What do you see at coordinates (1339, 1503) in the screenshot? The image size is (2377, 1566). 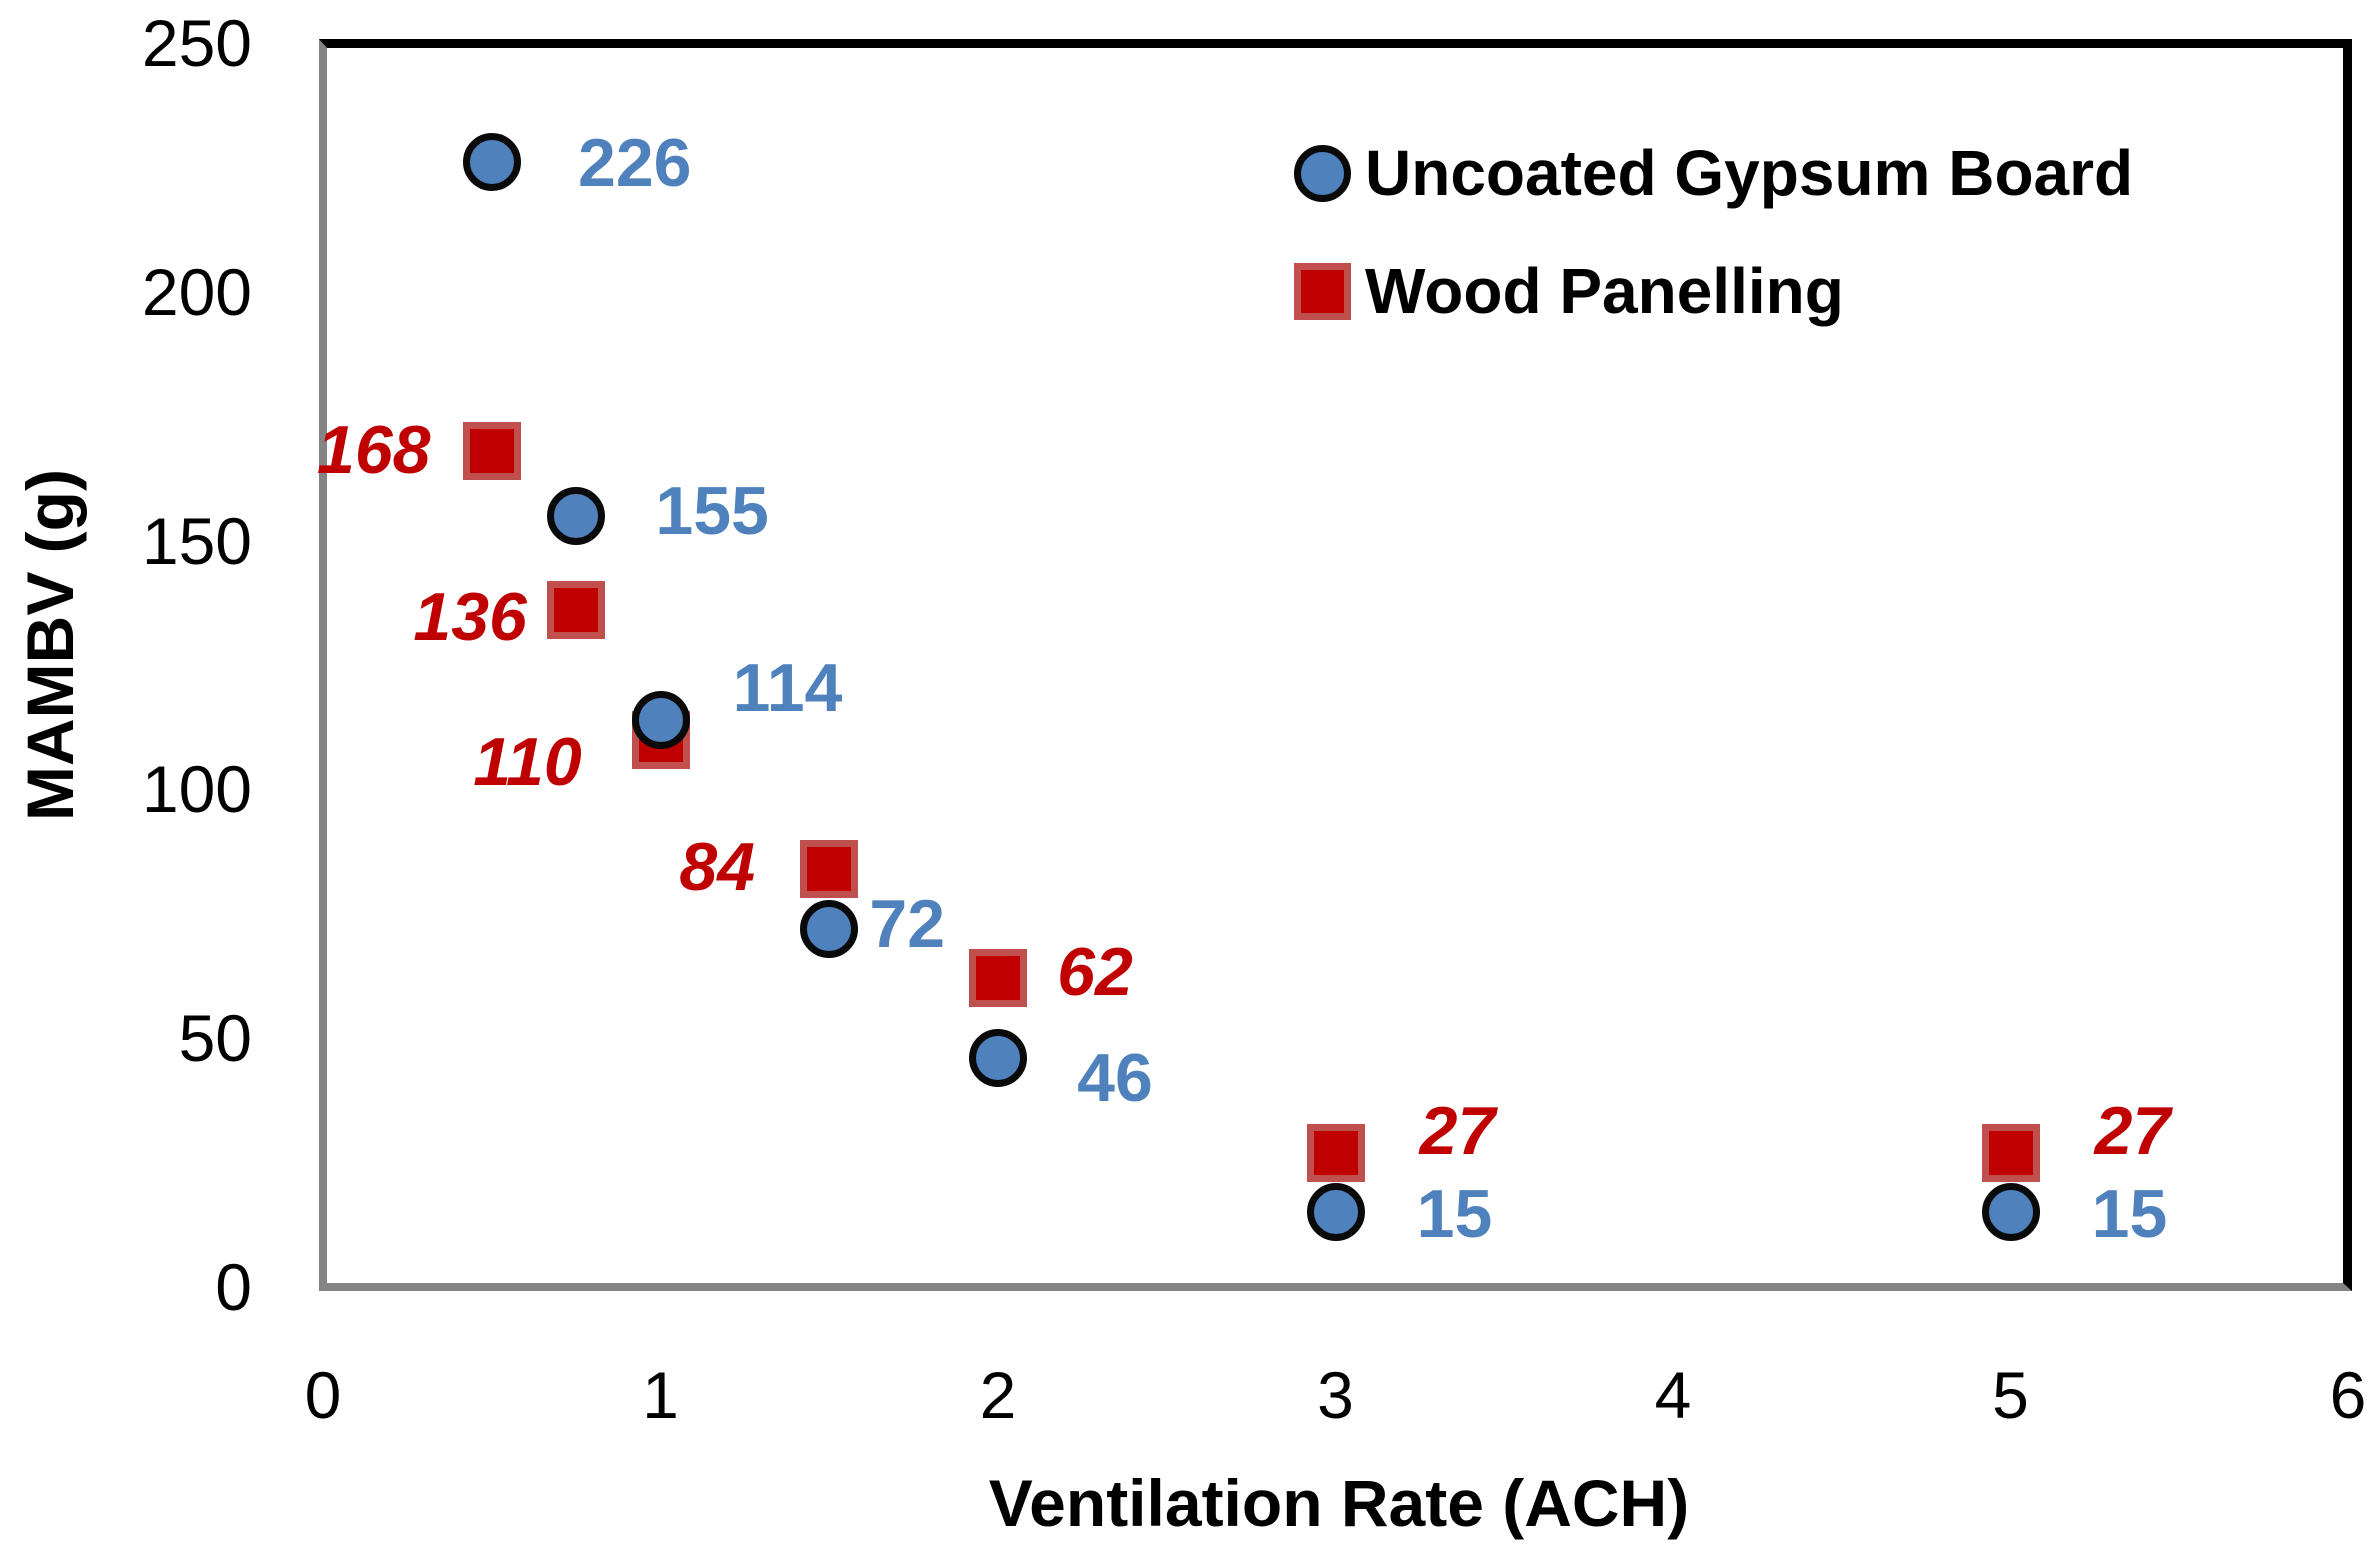 I see `x-axis-title: Ventilation Rate (ACH)` at bounding box center [1339, 1503].